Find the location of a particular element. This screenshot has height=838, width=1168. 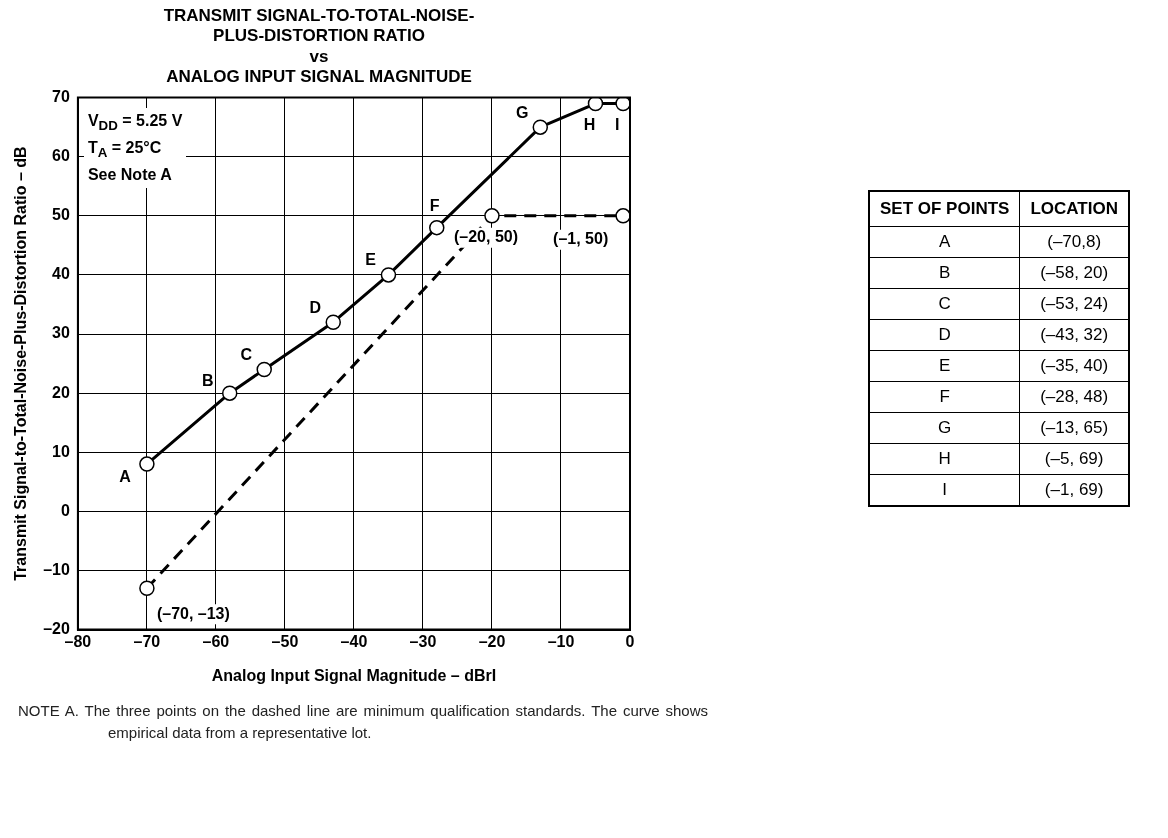

data-label: (–1, 50) is located at coordinates (581, 239).